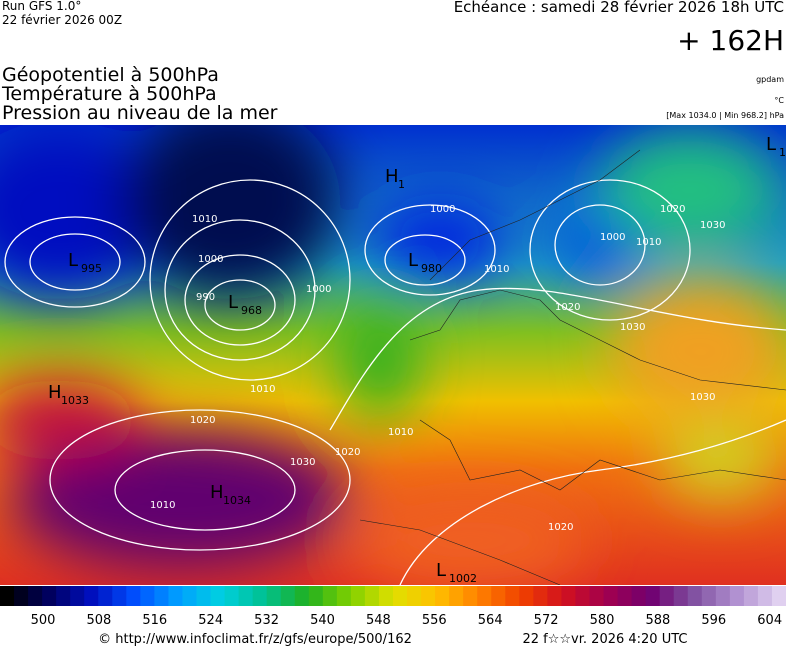  Describe the element at coordinates (725, 115) in the screenshot. I see `unit: [Max 1034.0 | Min 968.2] hPa` at that location.